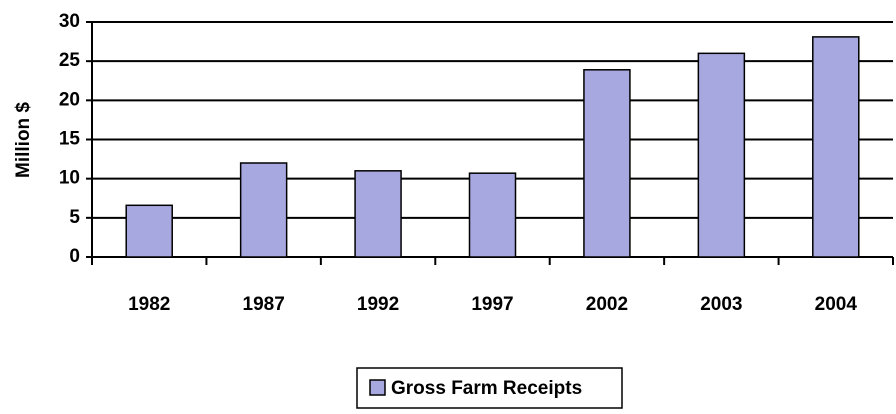 This screenshot has height=414, width=896. I want to click on x-tick-label: 1982, so click(149, 304).